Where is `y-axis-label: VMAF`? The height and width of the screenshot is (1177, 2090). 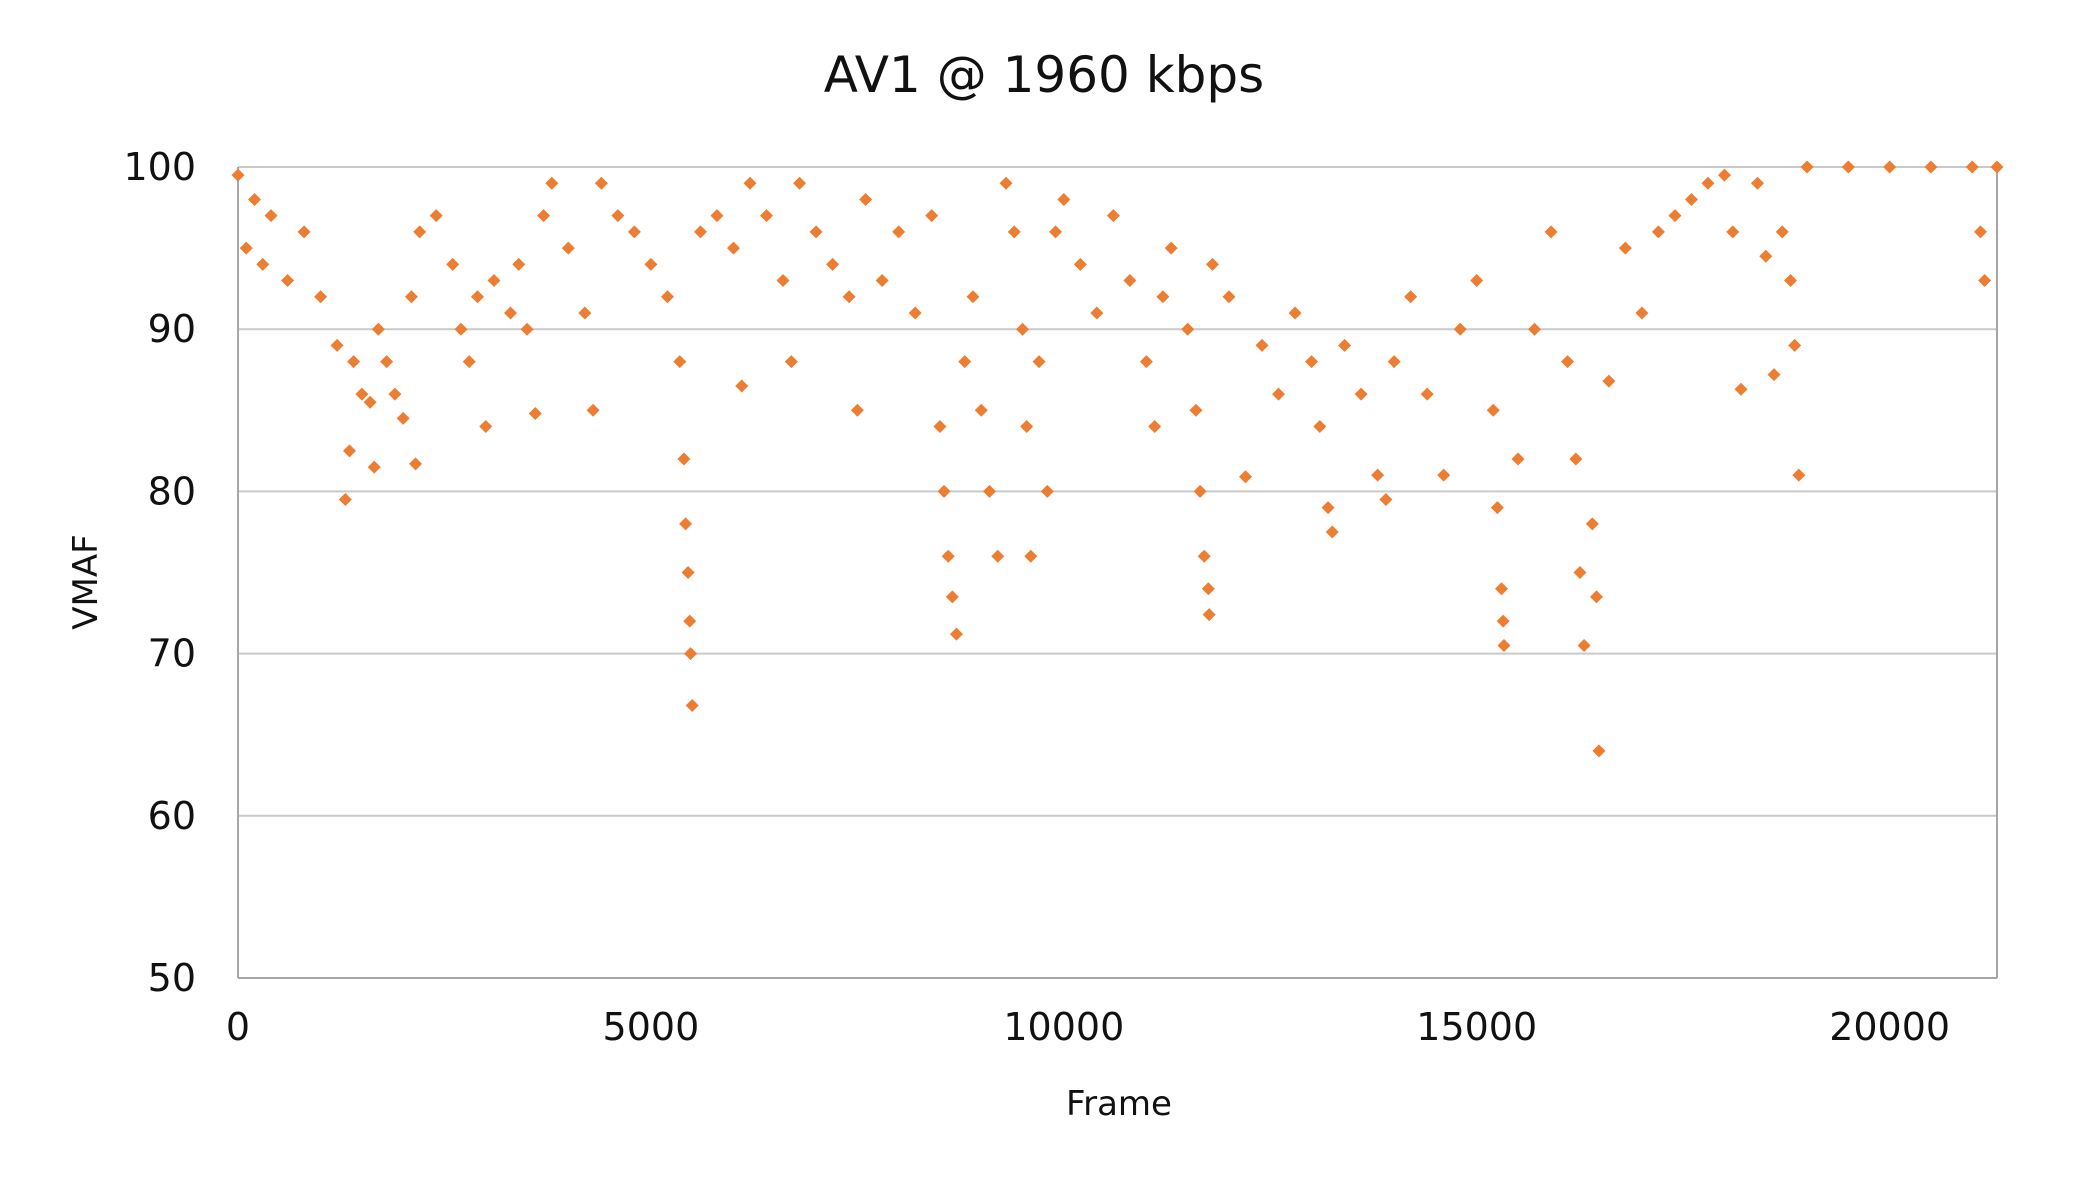 y-axis-label: VMAF is located at coordinates (86, 581).